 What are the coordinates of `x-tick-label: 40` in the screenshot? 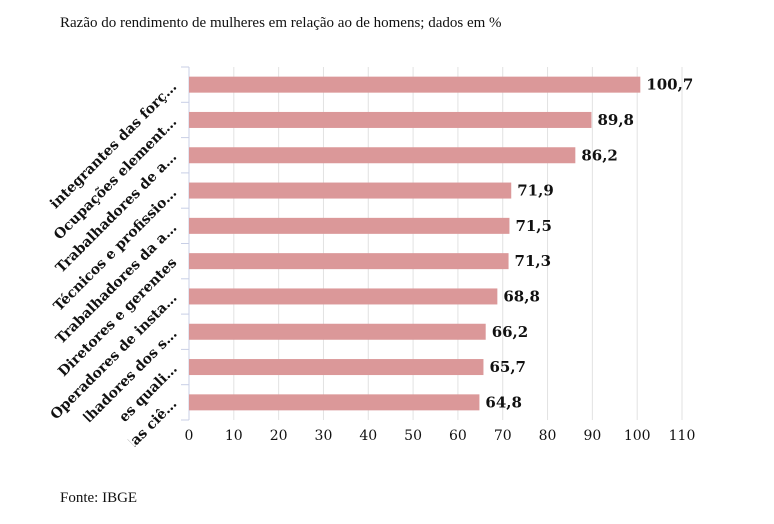 It's located at (368, 436).